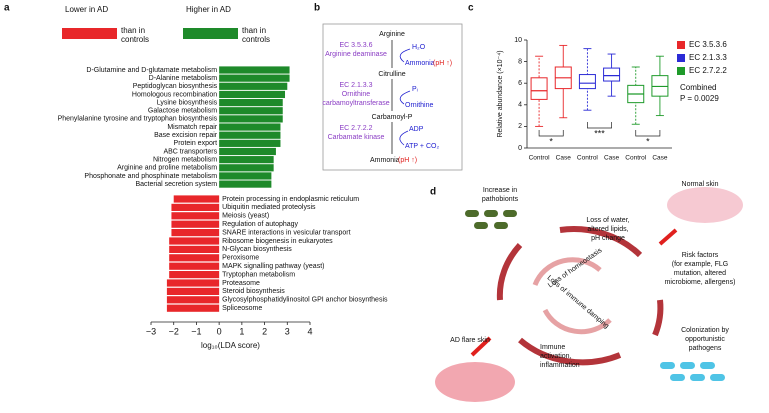  Describe the element at coordinates (415, 89) in the screenshot. I see `node: Pᵢ` at that location.